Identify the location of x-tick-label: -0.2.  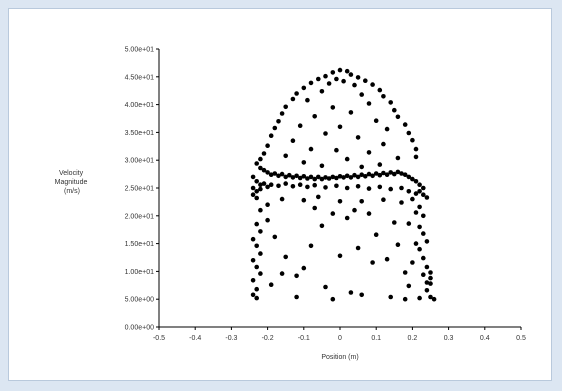
(268, 338).